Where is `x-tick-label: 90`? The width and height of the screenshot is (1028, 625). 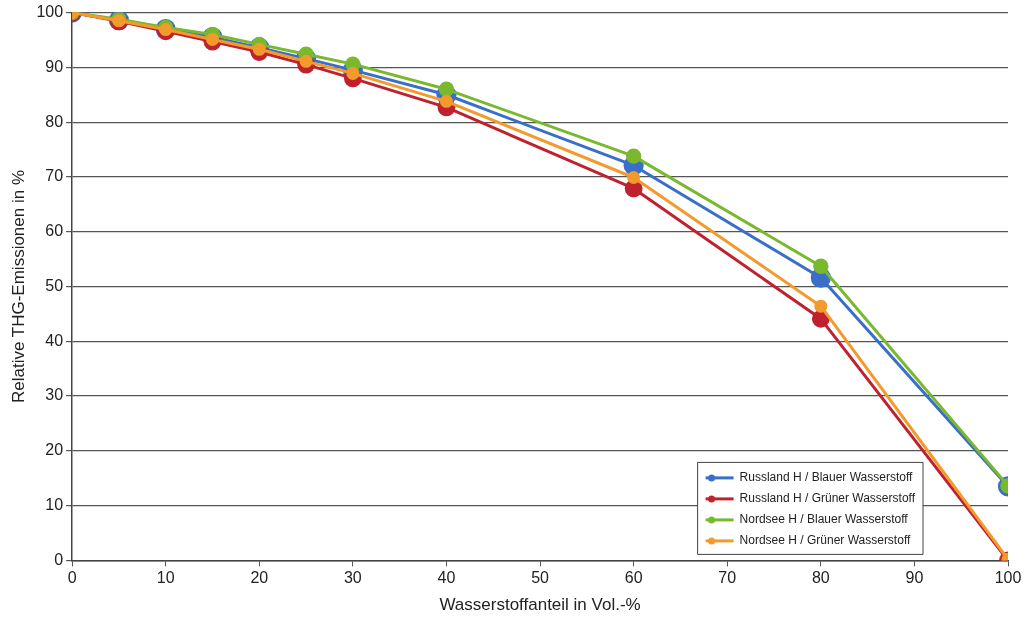
x-tick-label: 90 is located at coordinates (914, 578).